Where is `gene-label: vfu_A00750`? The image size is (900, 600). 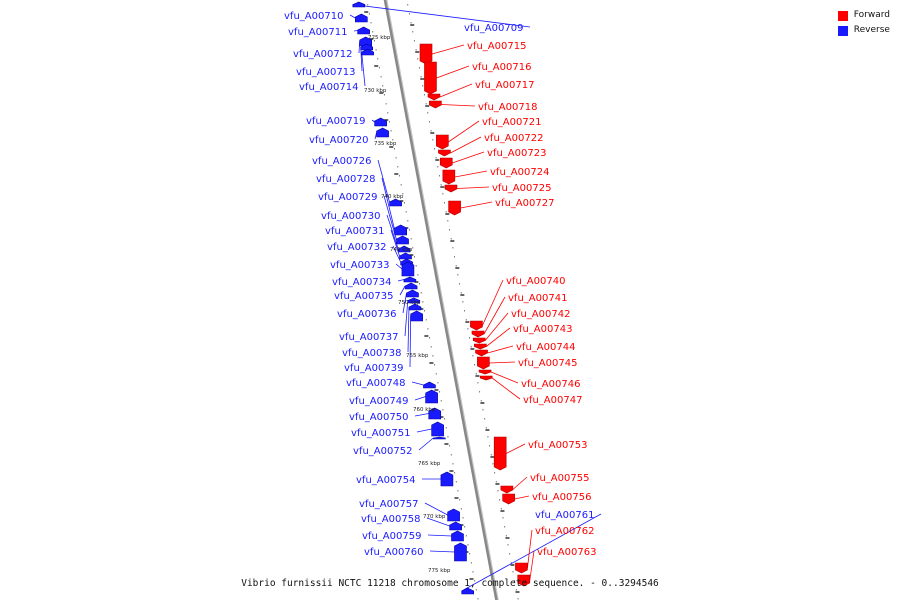 gene-label: vfu_A00750 is located at coordinates (378, 417).